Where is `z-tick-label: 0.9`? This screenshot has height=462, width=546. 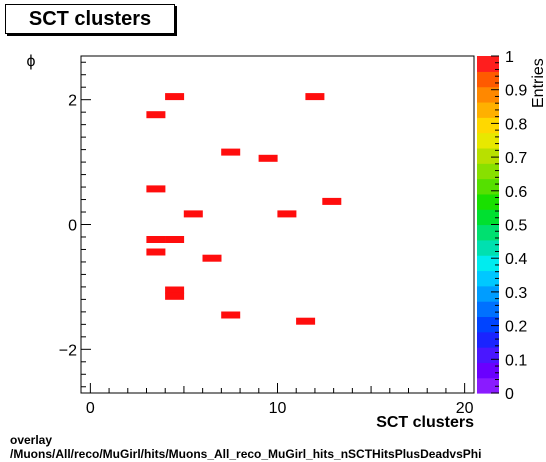
z-tick-label: 0.9 is located at coordinates (516, 91).